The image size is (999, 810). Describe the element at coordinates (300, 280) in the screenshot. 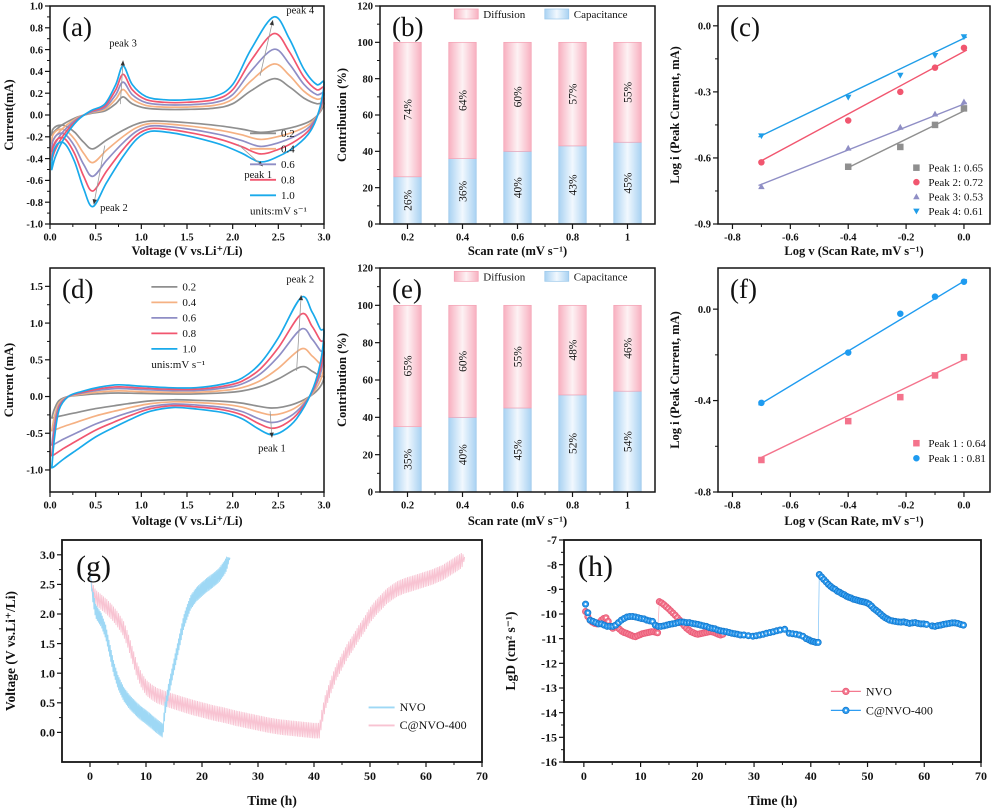

I see `svg-text: peak 2` at that location.